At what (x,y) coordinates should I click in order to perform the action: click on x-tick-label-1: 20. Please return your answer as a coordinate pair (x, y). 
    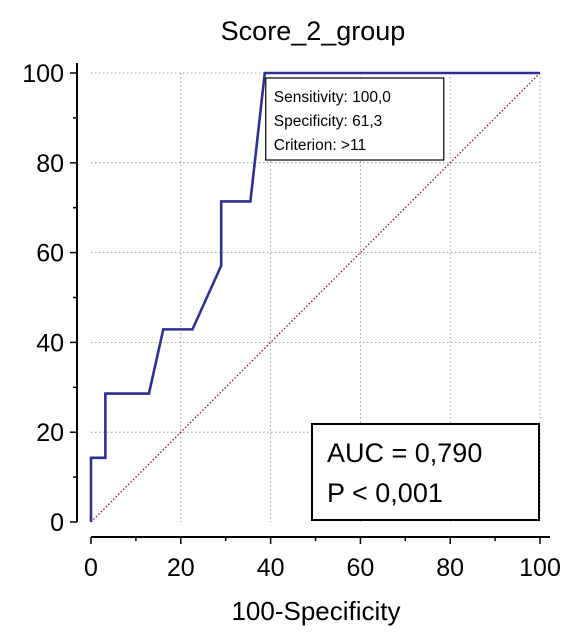
    Looking at the image, I should click on (181, 568).